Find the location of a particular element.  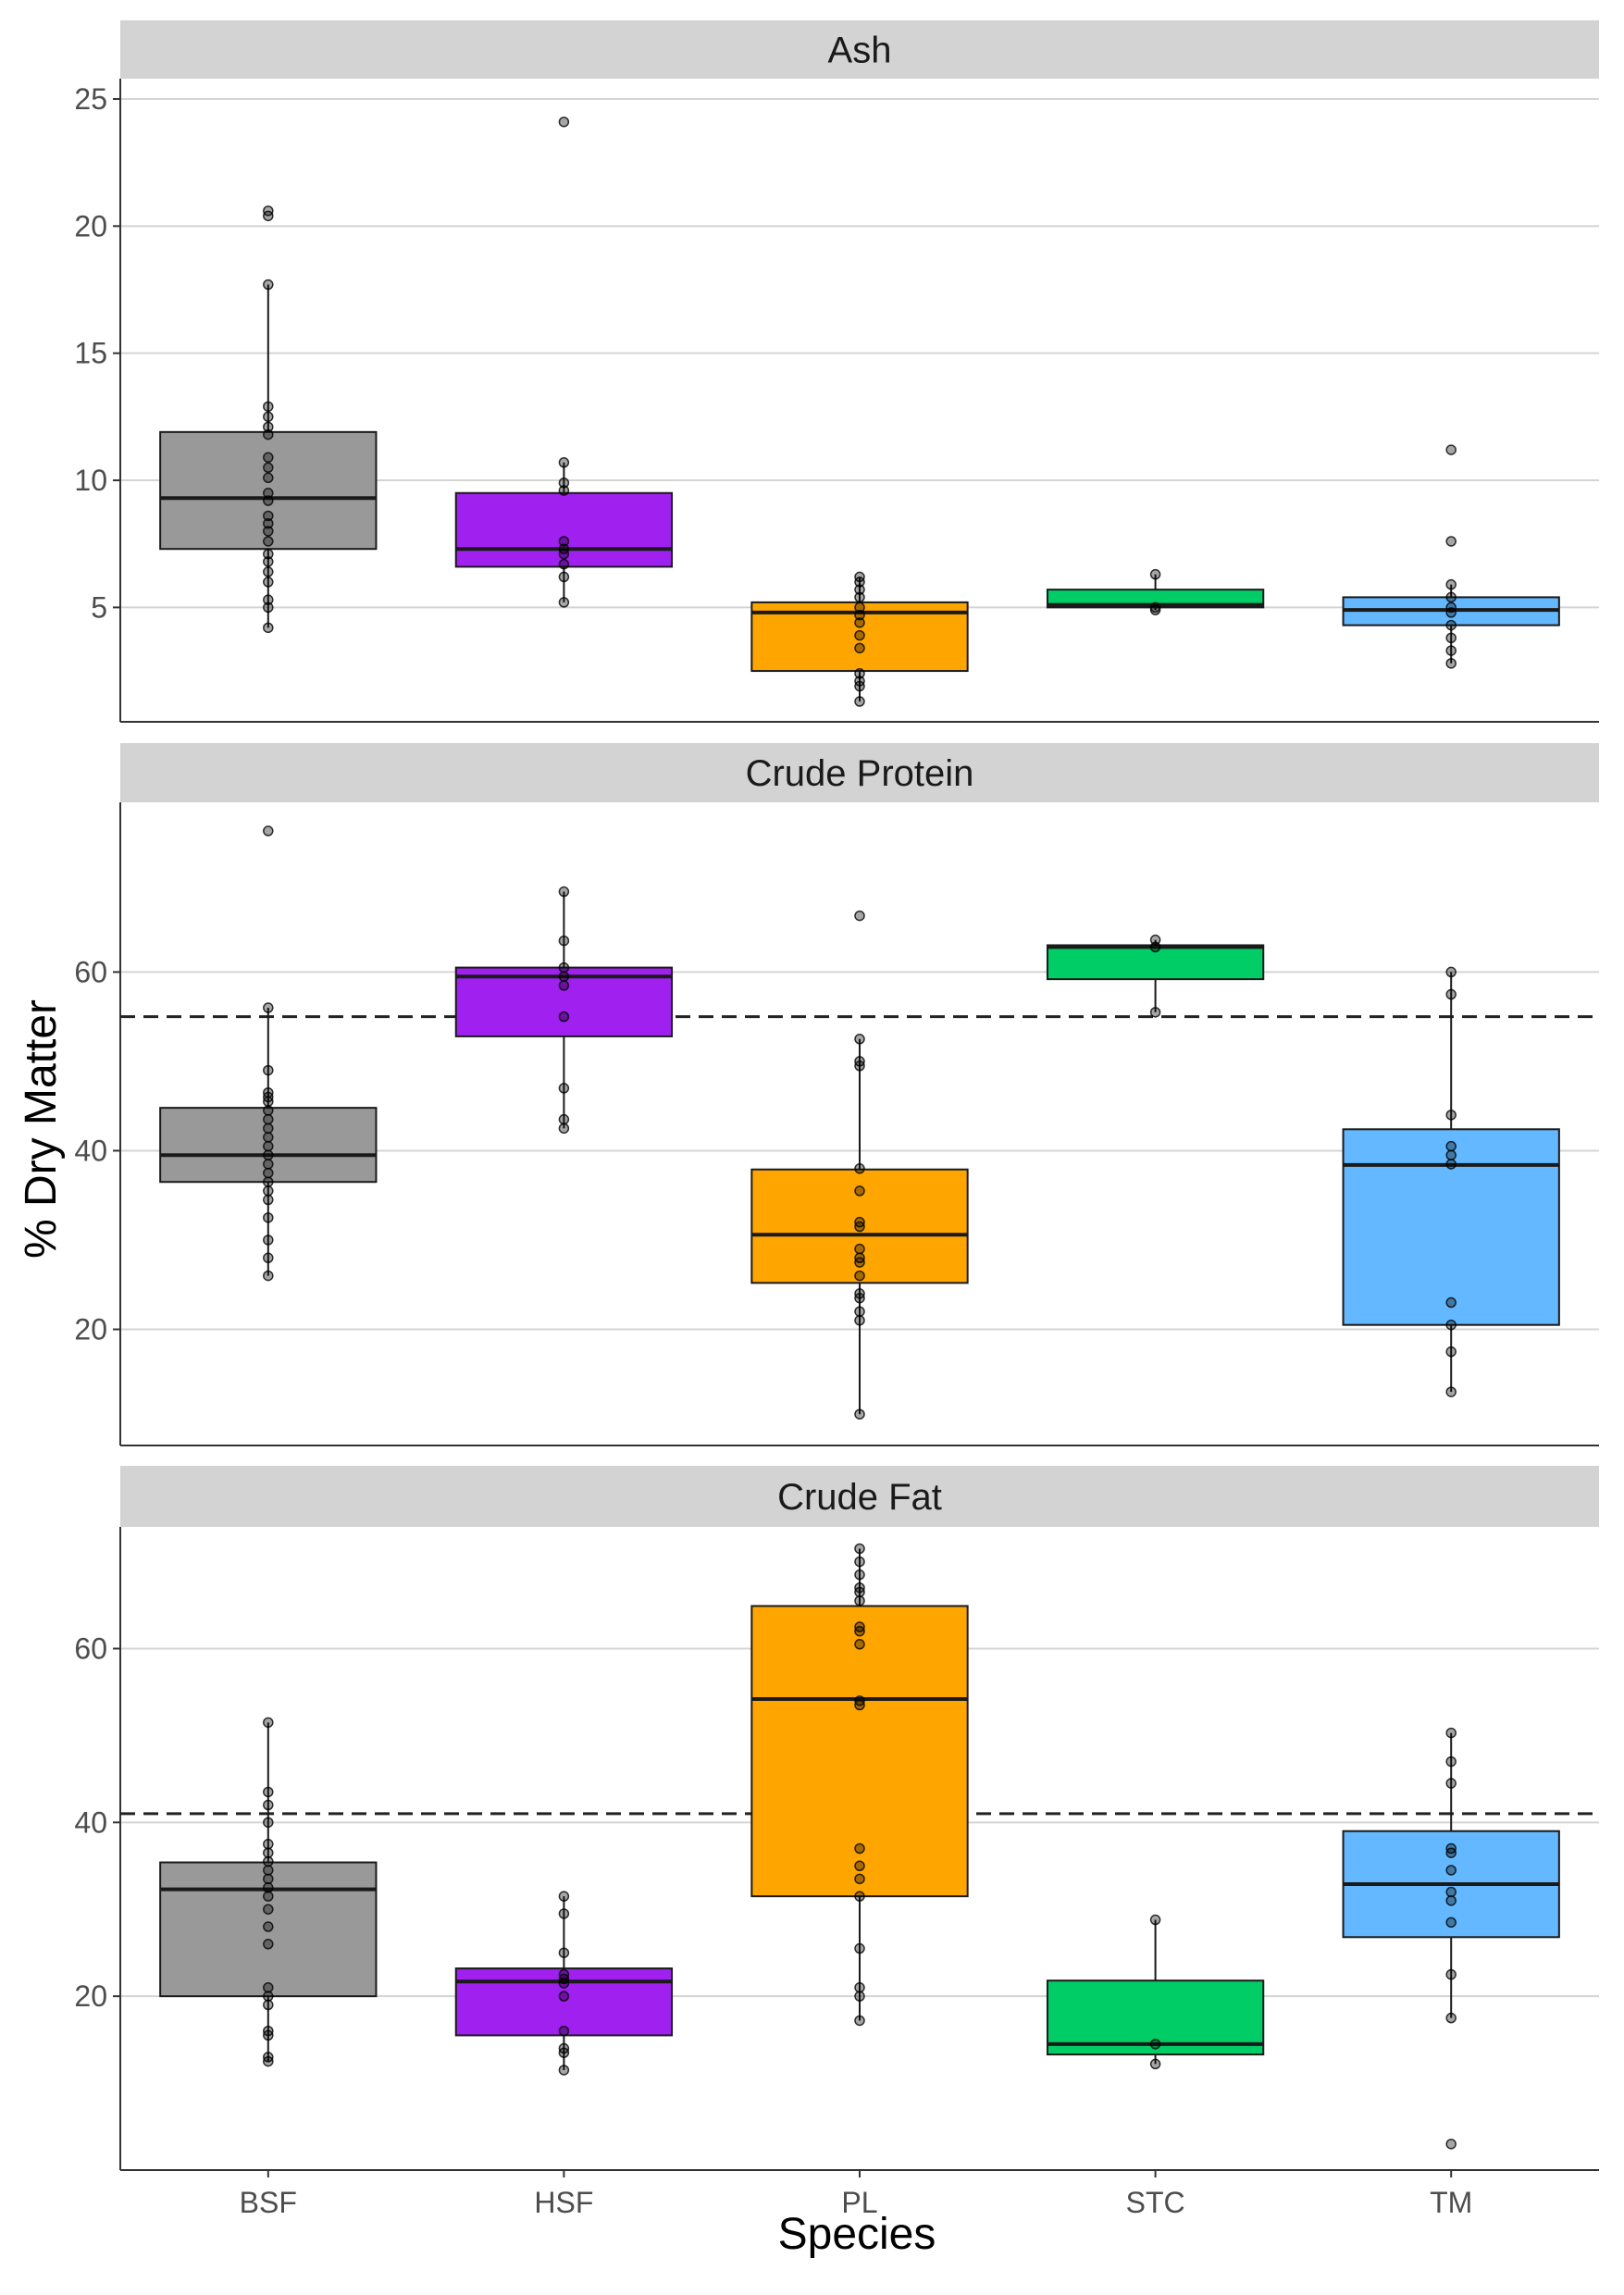

box-bsf is located at coordinates (268, 1053).